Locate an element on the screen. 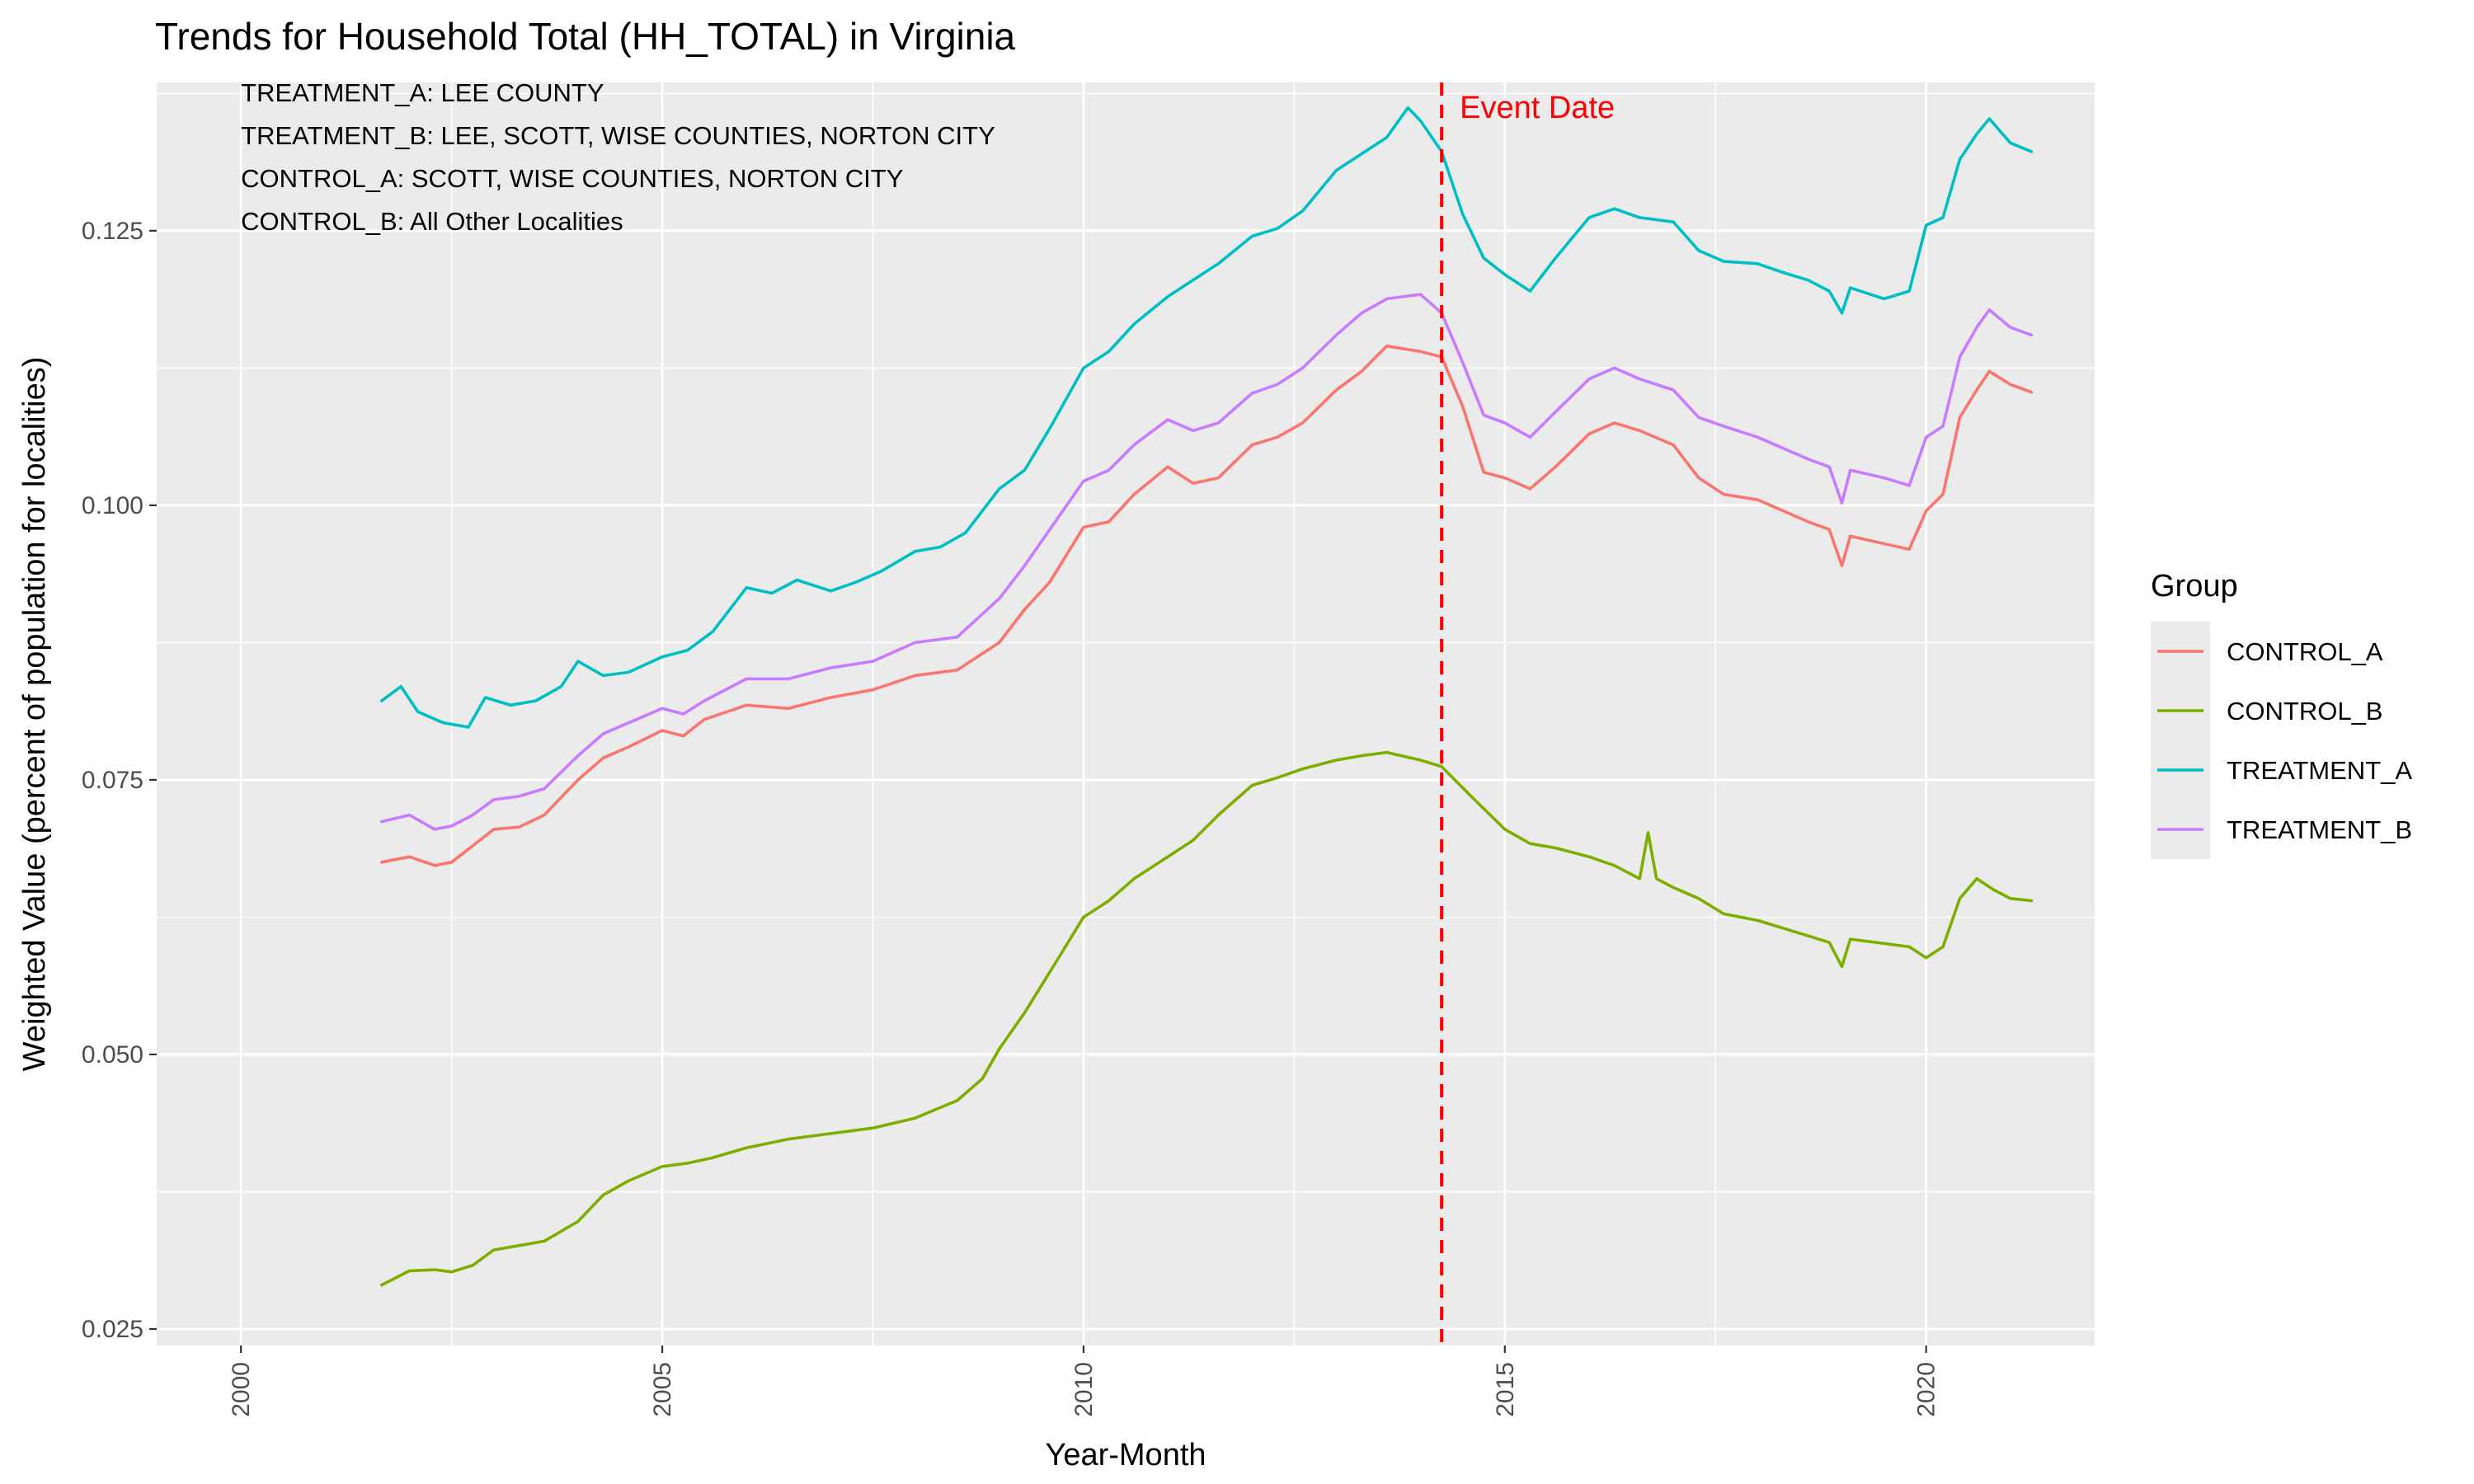 The image size is (2474, 1484). x-tick-label: 2005 is located at coordinates (662, 1389).